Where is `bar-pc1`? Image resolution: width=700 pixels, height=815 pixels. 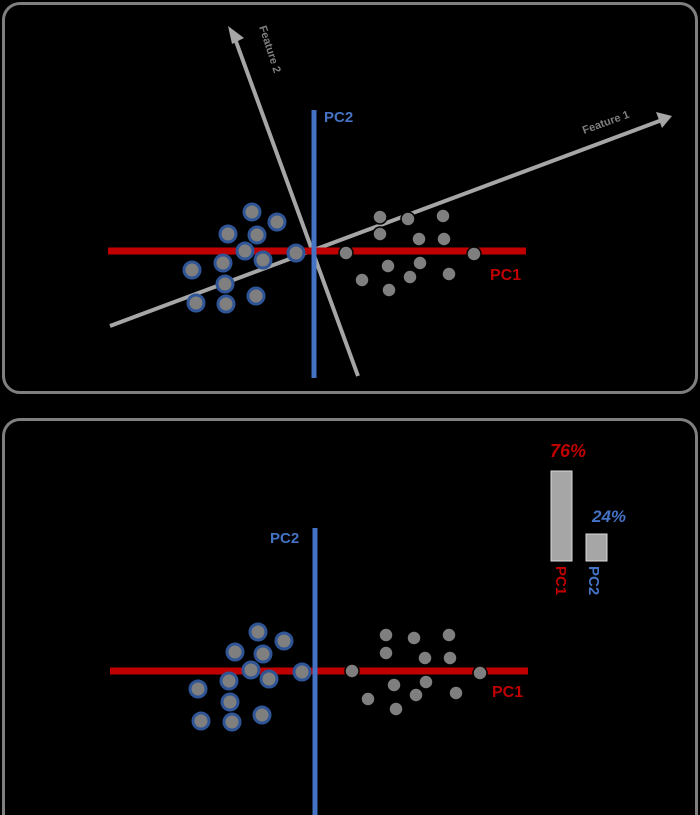 bar-pc1 is located at coordinates (561, 516).